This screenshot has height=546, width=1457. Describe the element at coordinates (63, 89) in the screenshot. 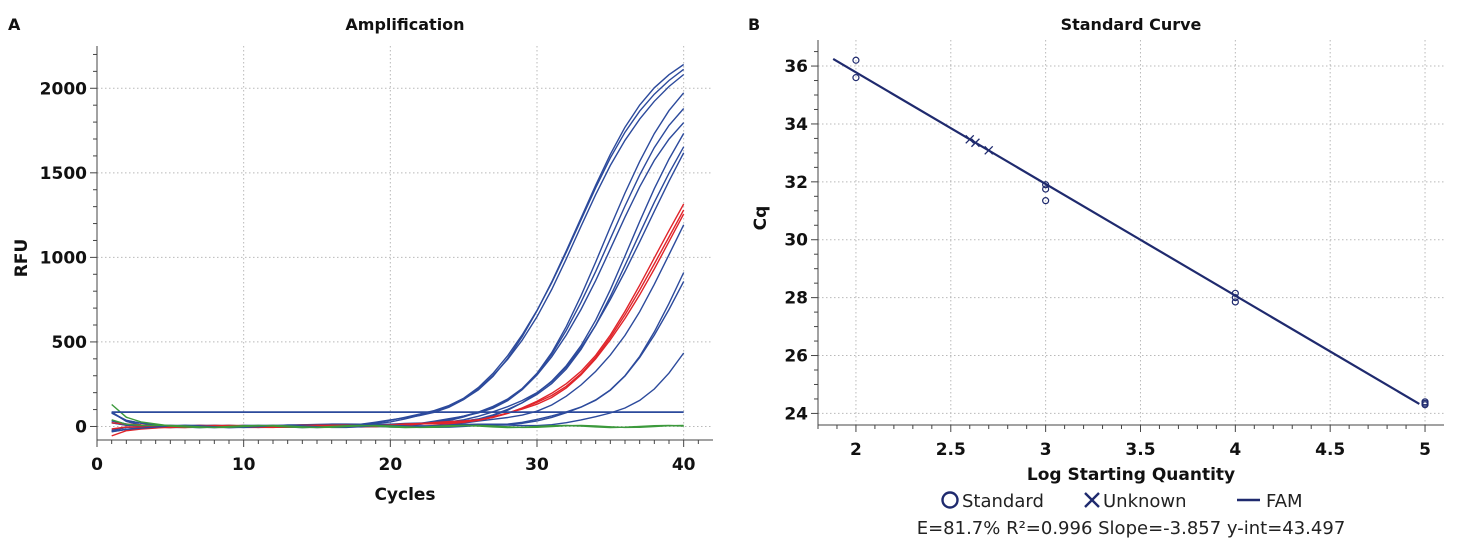

I see `amplification-y-tick-4: 2000` at that location.